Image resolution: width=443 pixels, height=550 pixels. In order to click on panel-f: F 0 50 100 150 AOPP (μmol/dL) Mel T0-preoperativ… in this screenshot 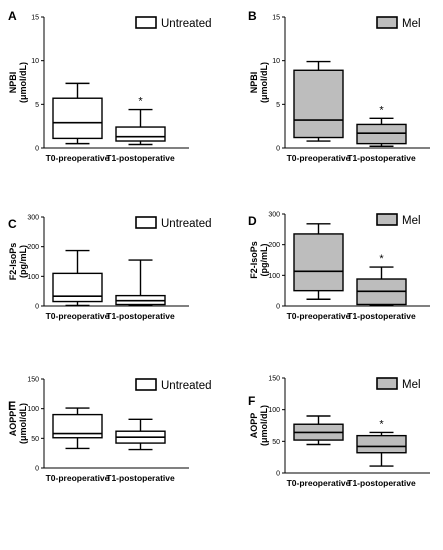, I will do `click(339, 432)`.